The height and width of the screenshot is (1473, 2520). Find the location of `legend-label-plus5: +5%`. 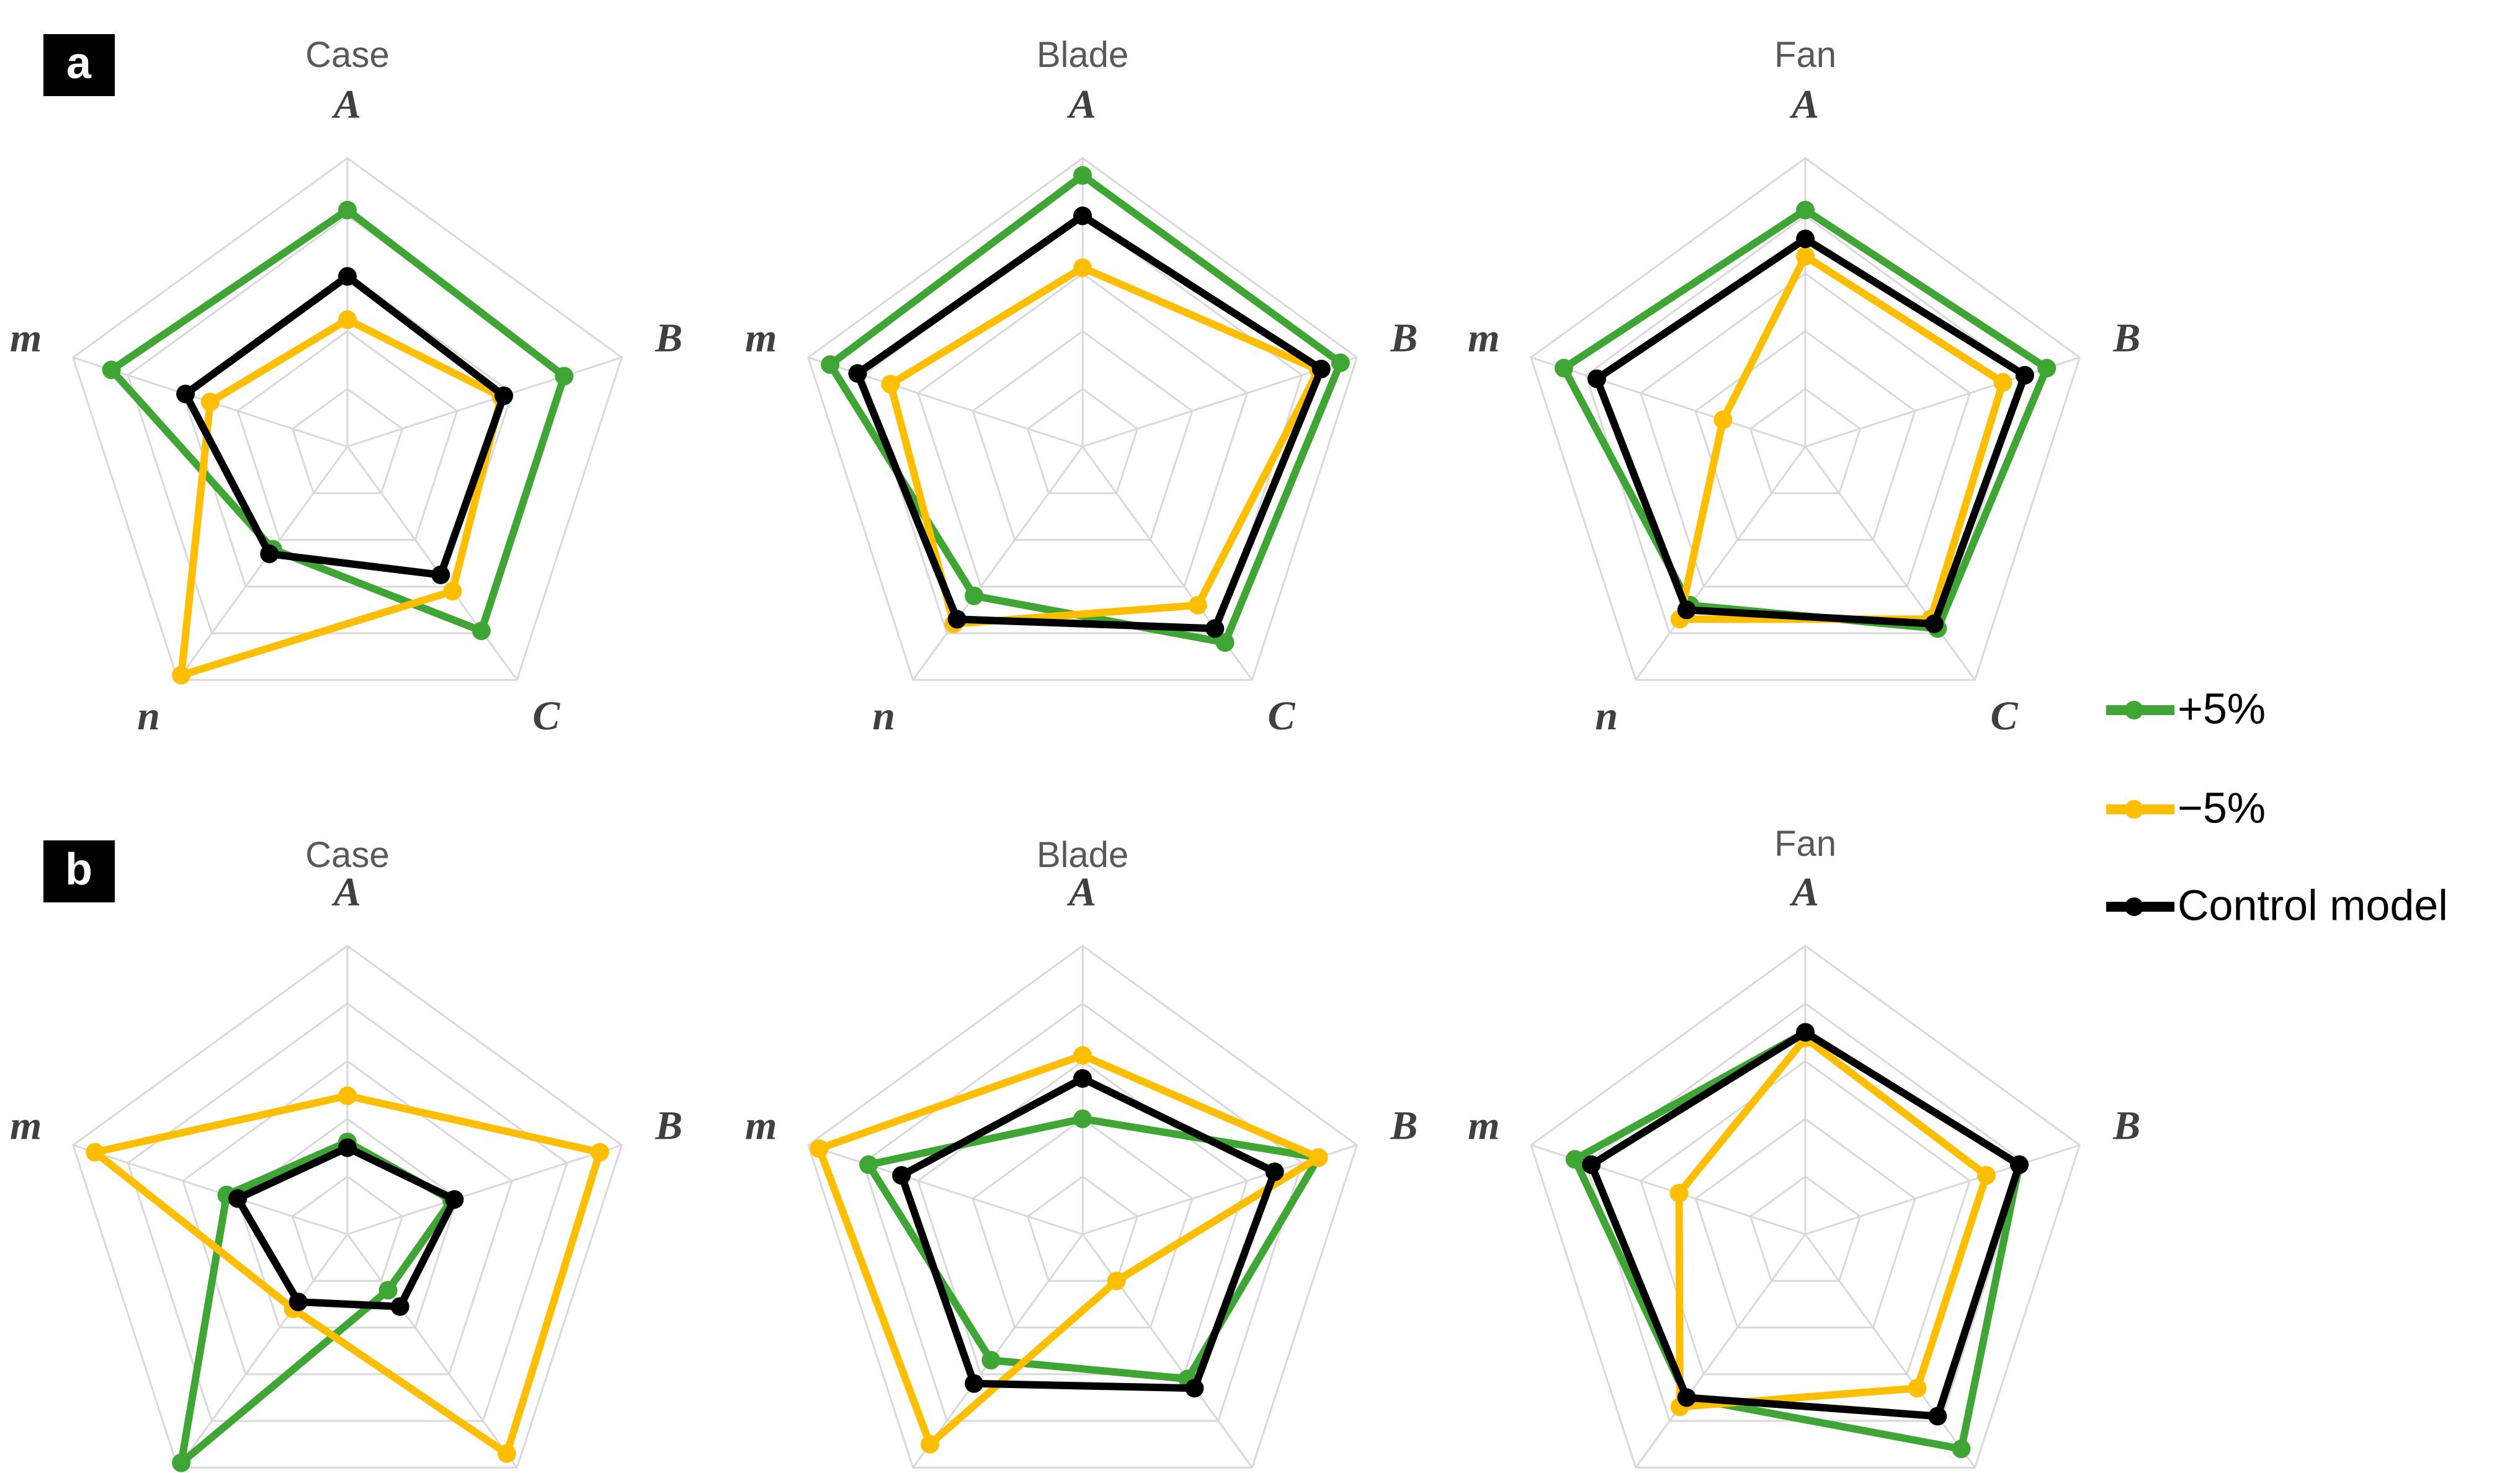

legend-label-plus5: +5% is located at coordinates (2222, 708).